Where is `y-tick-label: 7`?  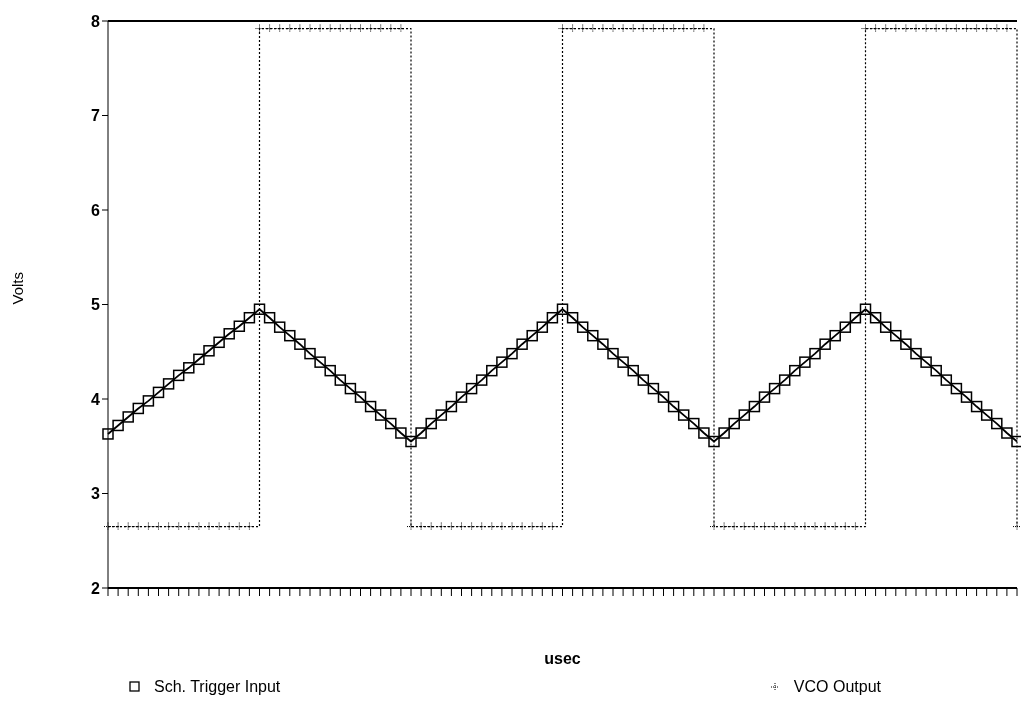
y-tick-label: 7 is located at coordinates (96, 116).